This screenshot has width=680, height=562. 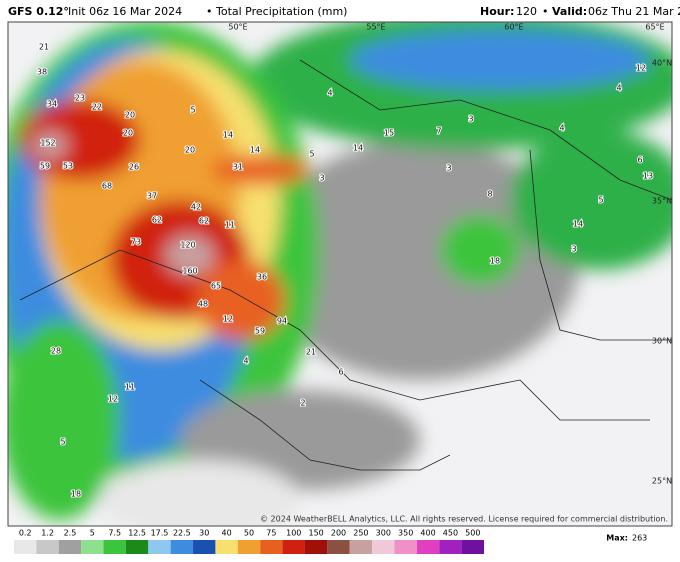 I want to click on point-value: 160, so click(x=189, y=271).